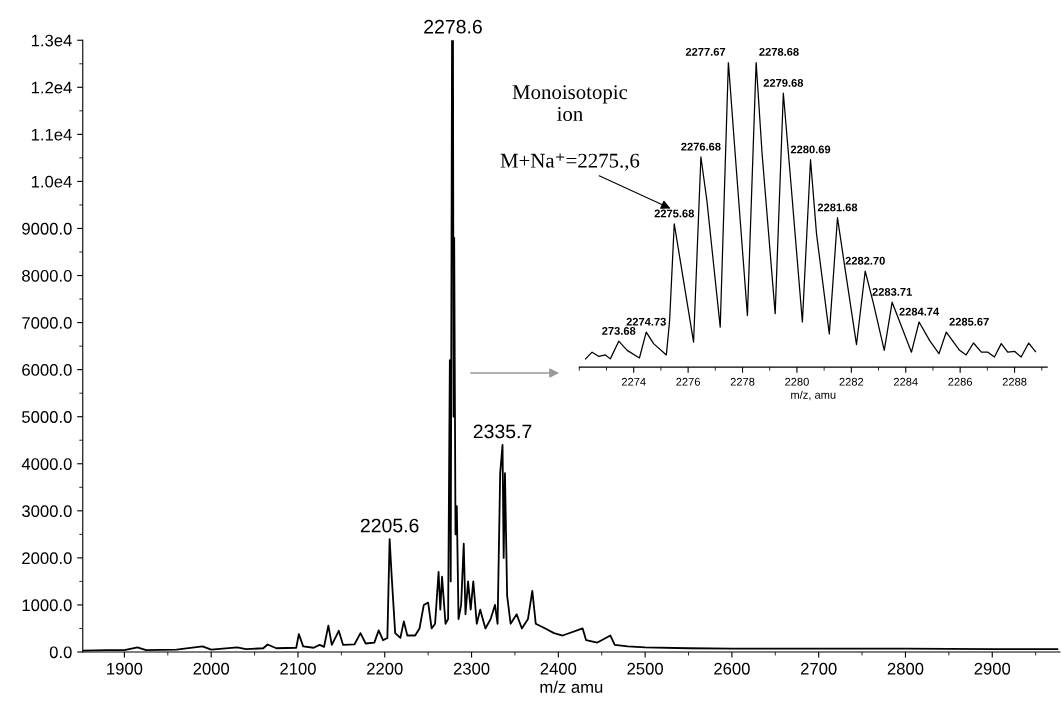 This screenshot has width=1061, height=706. Describe the element at coordinates (865, 260) in the screenshot. I see `annotation: 2282.70` at that location.